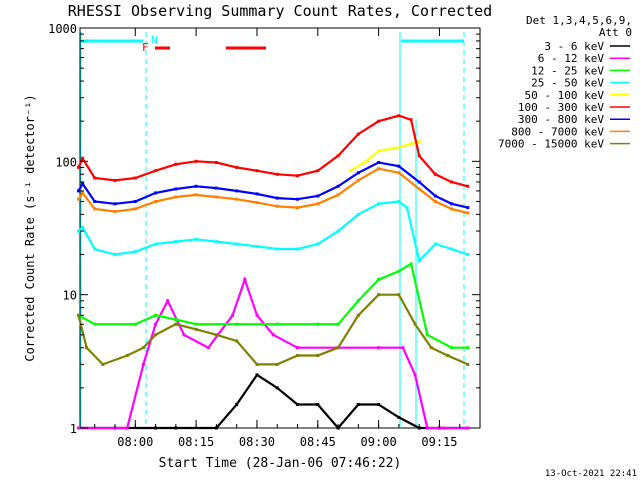 This screenshot has height=480, width=640. I want to click on flag-f: F, so click(145, 47).